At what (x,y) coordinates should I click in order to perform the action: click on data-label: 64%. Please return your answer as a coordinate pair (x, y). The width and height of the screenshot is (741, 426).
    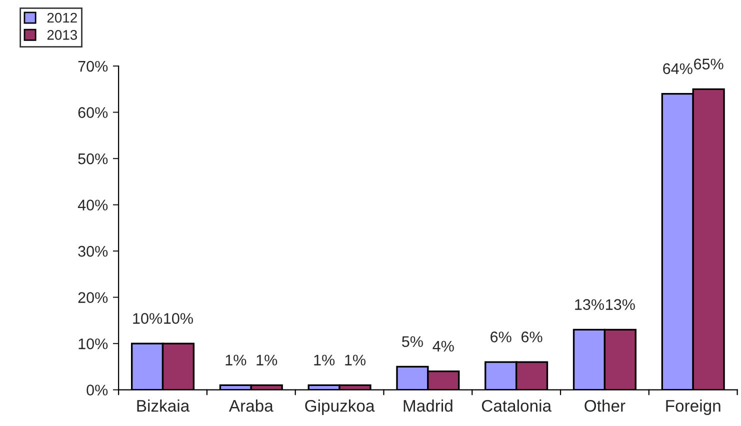
    Looking at the image, I should click on (677, 68).